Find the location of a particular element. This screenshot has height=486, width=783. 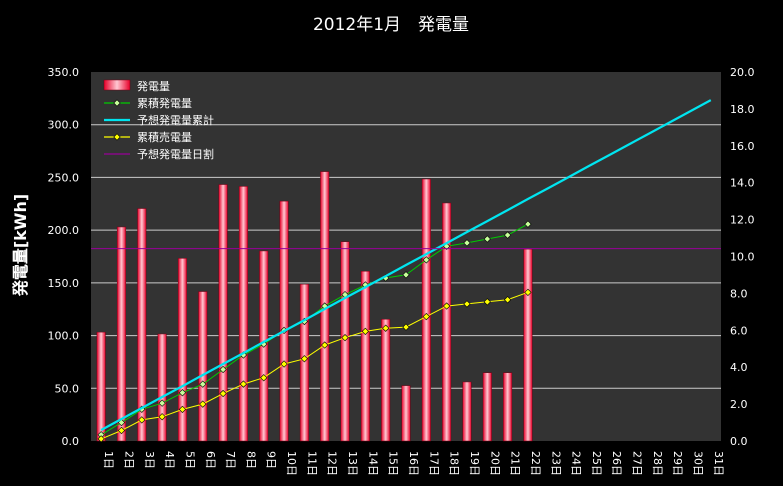

y-tick-label: 150.0 is located at coordinates (64, 283).